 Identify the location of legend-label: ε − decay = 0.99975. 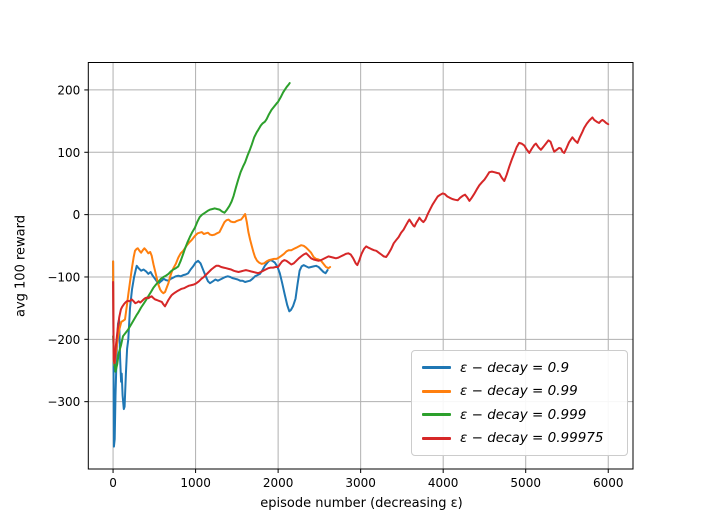
(532, 438).